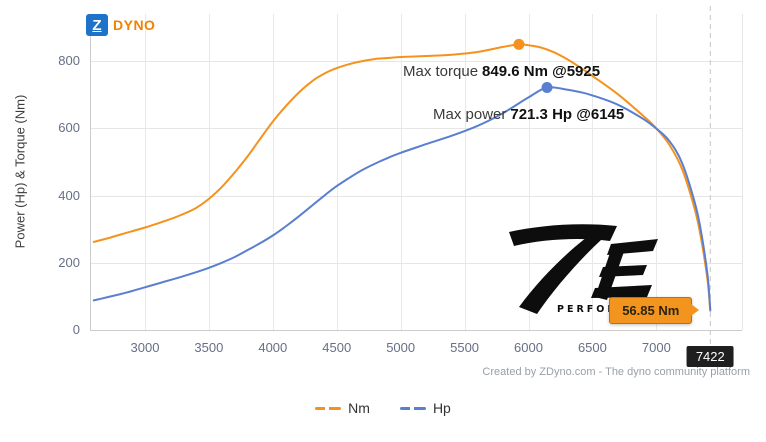 This screenshot has width=766, height=442. I want to click on legend-item-hp: Hp, so click(425, 408).